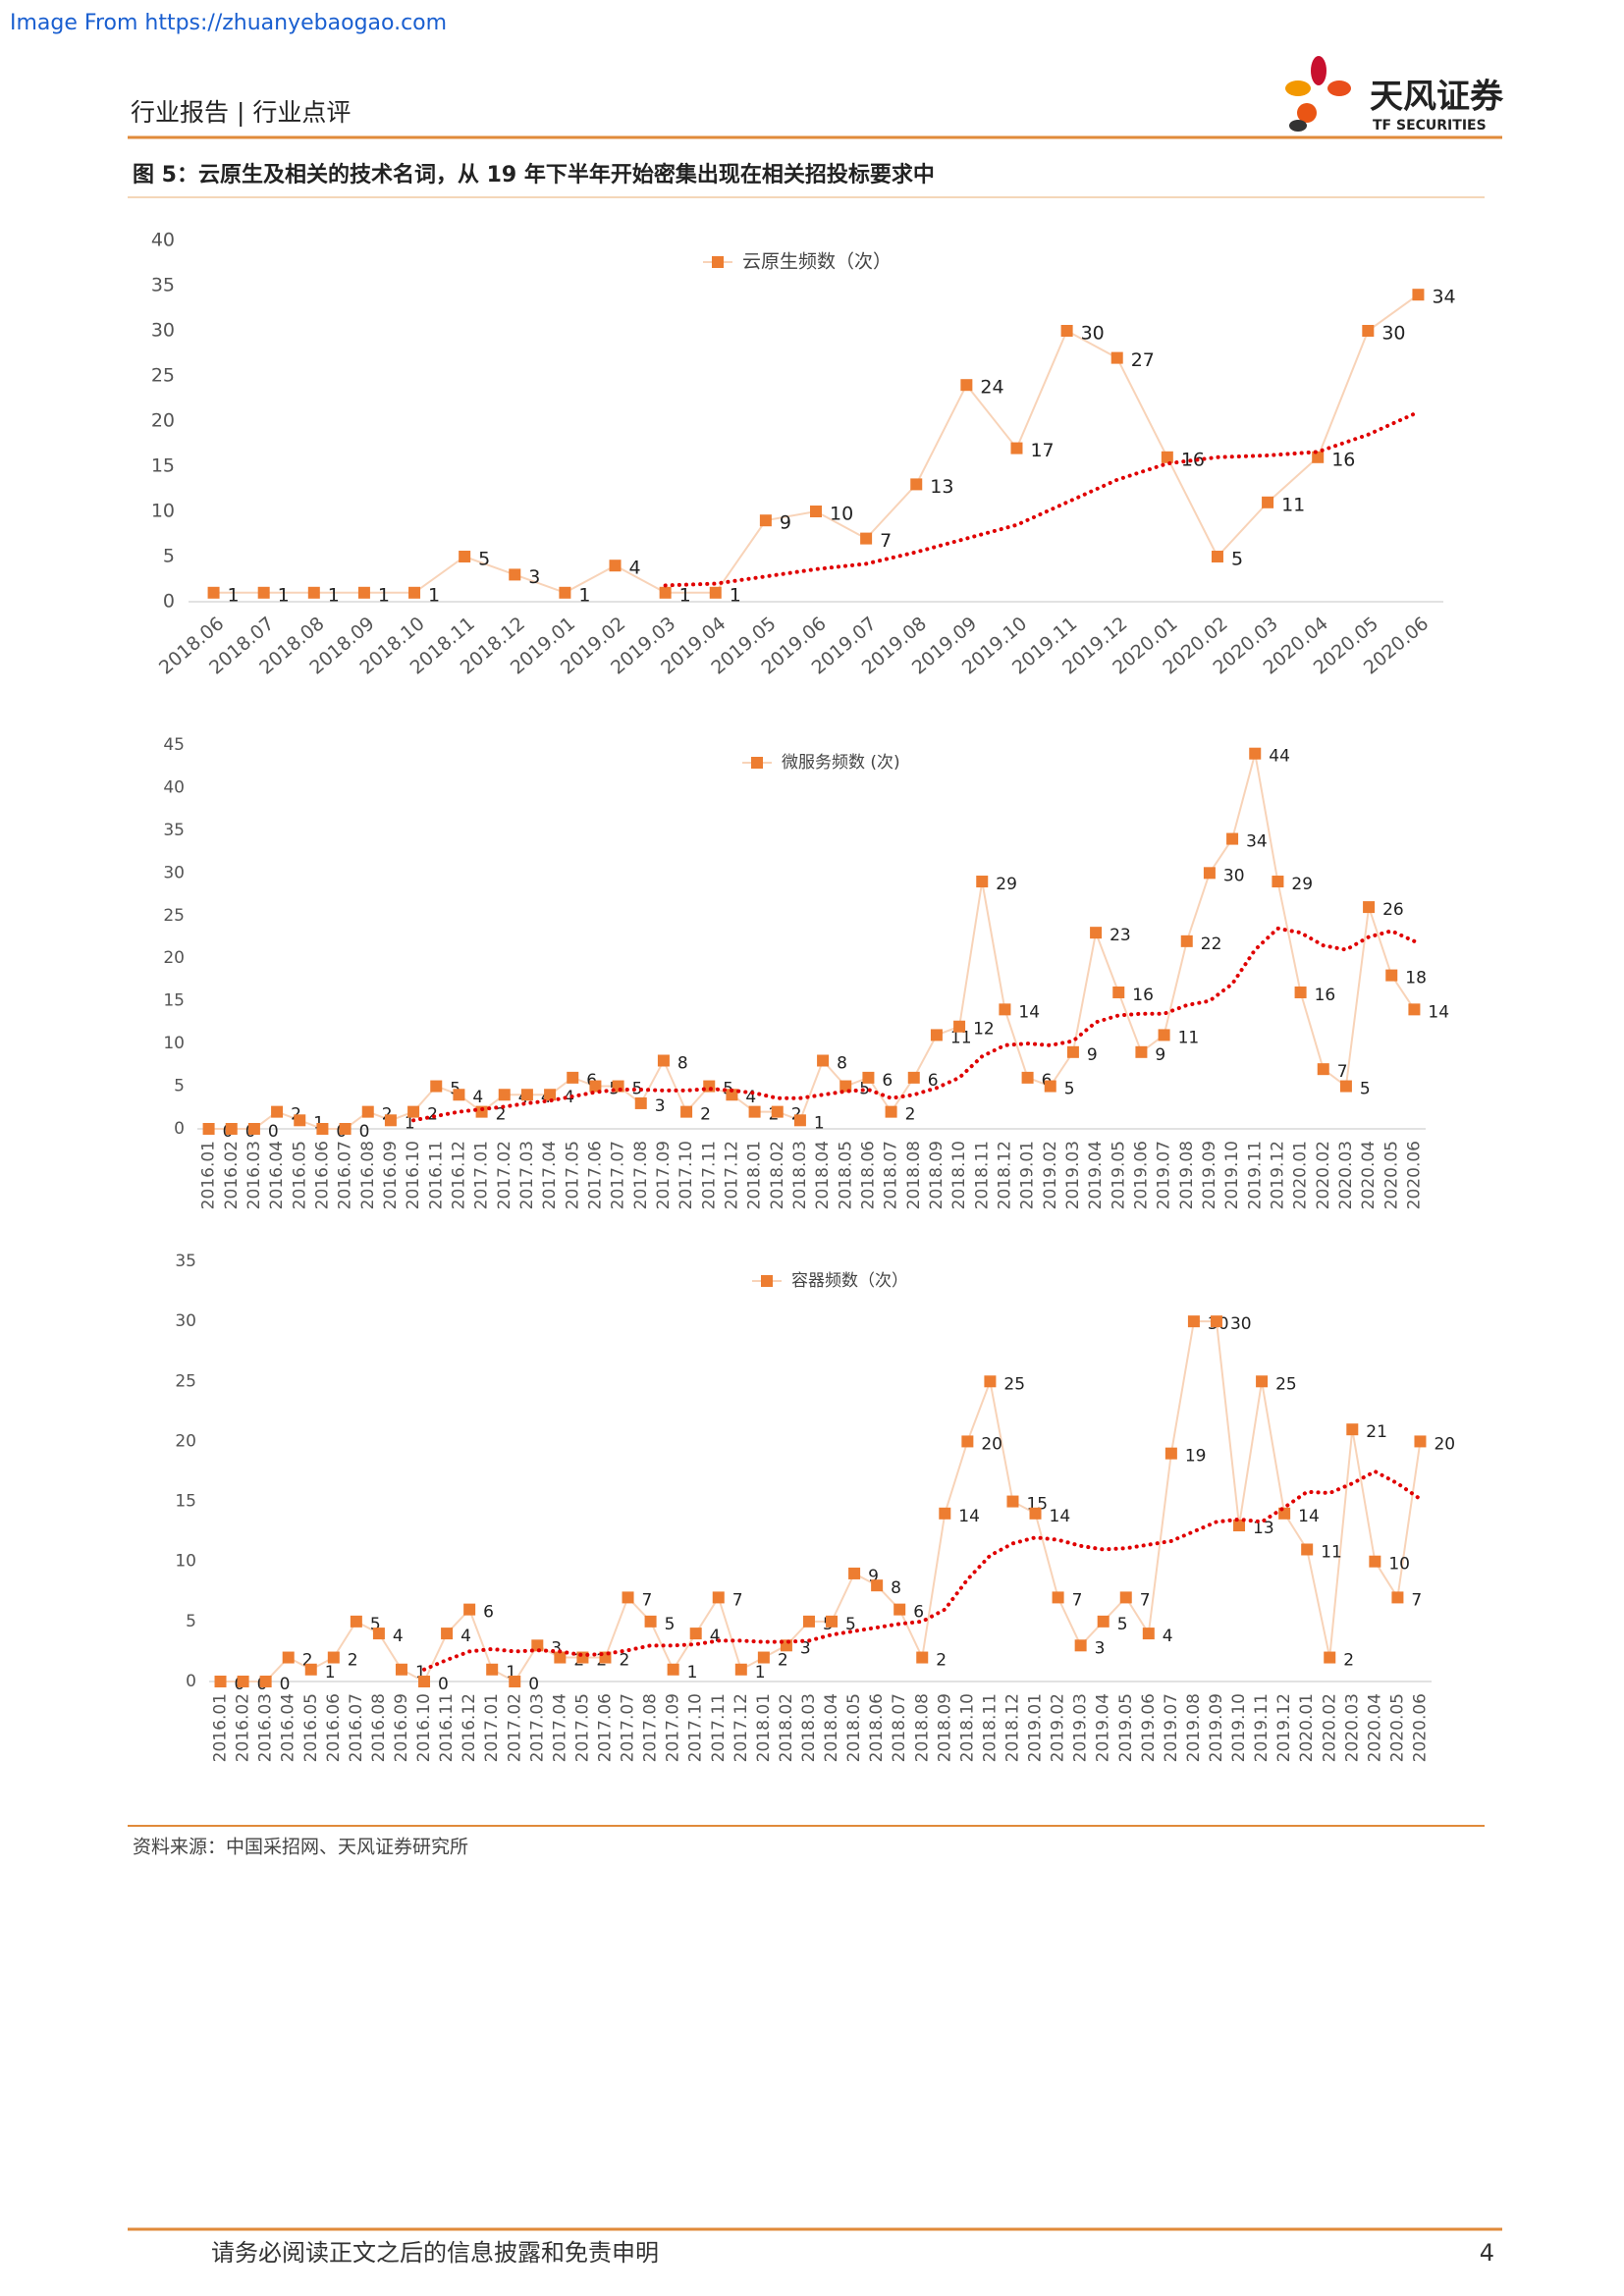 The height and width of the screenshot is (2296, 1624). I want to click on x-tick-label: 2019.12, so click(1277, 1175).